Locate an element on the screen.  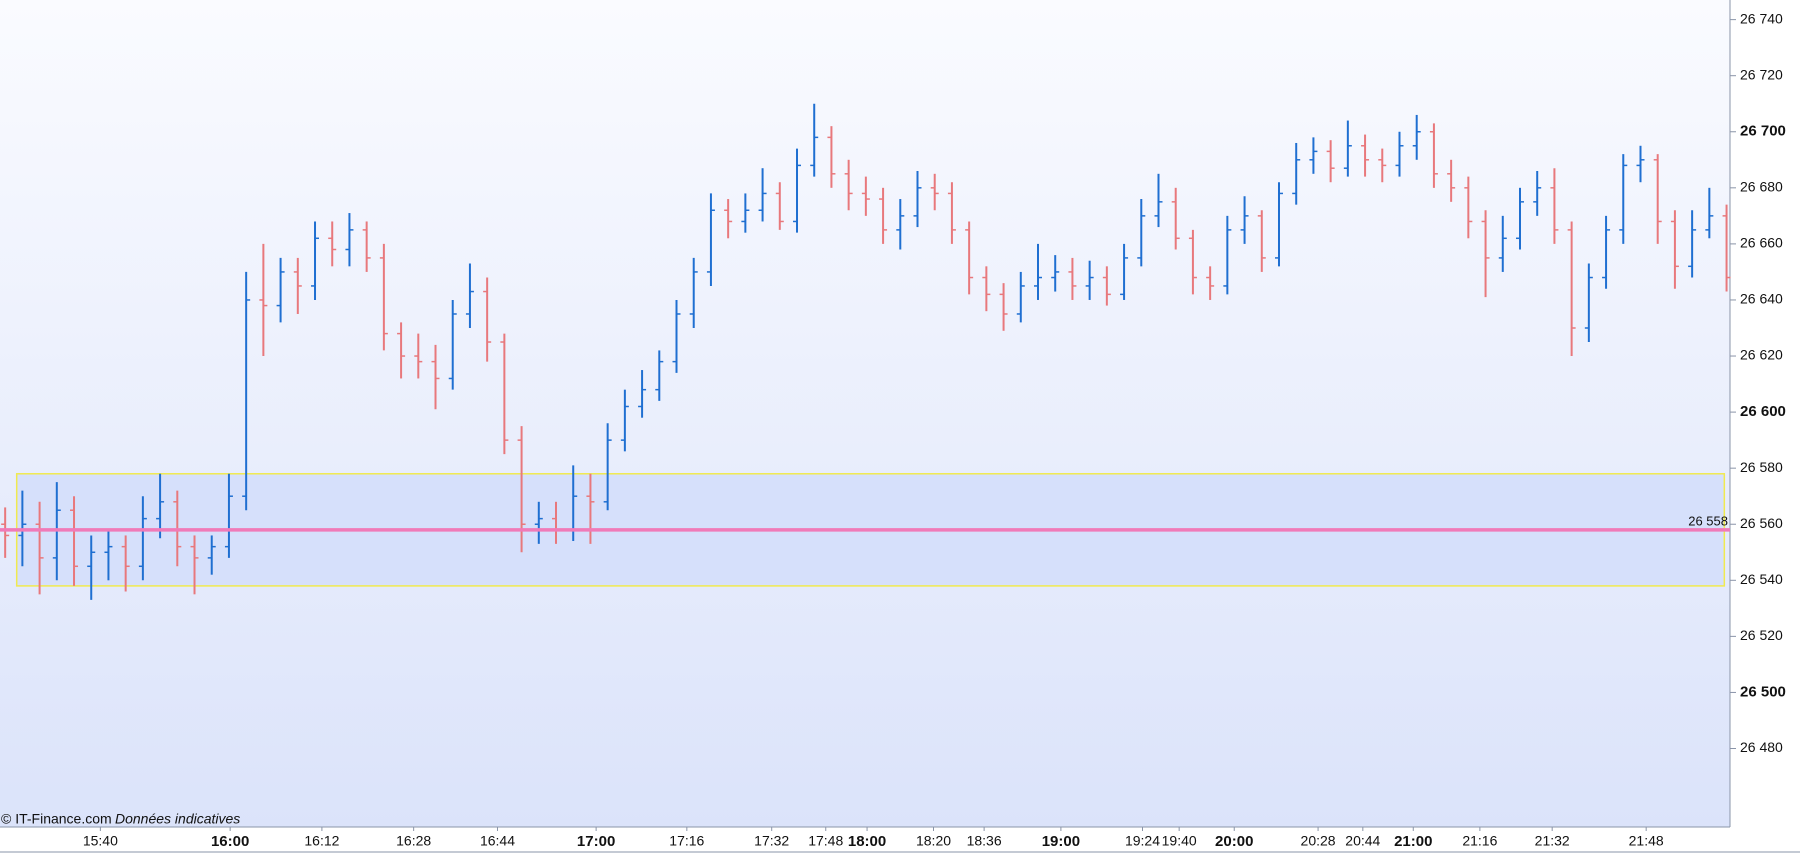
x-tick-label: 17:48 is located at coordinates (825, 841).